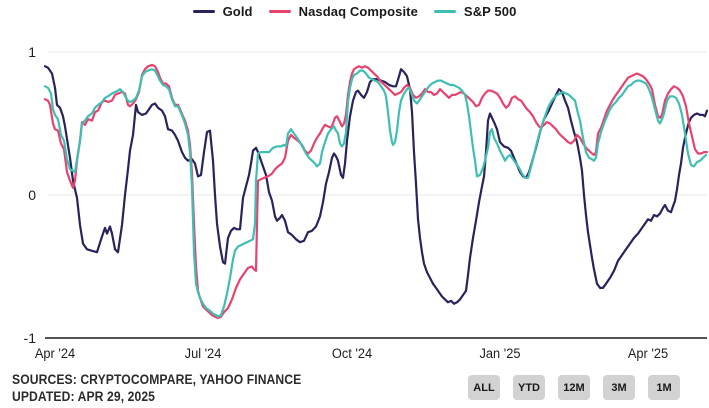  I want to click on y-axis-tick--1: -1, so click(29, 338).